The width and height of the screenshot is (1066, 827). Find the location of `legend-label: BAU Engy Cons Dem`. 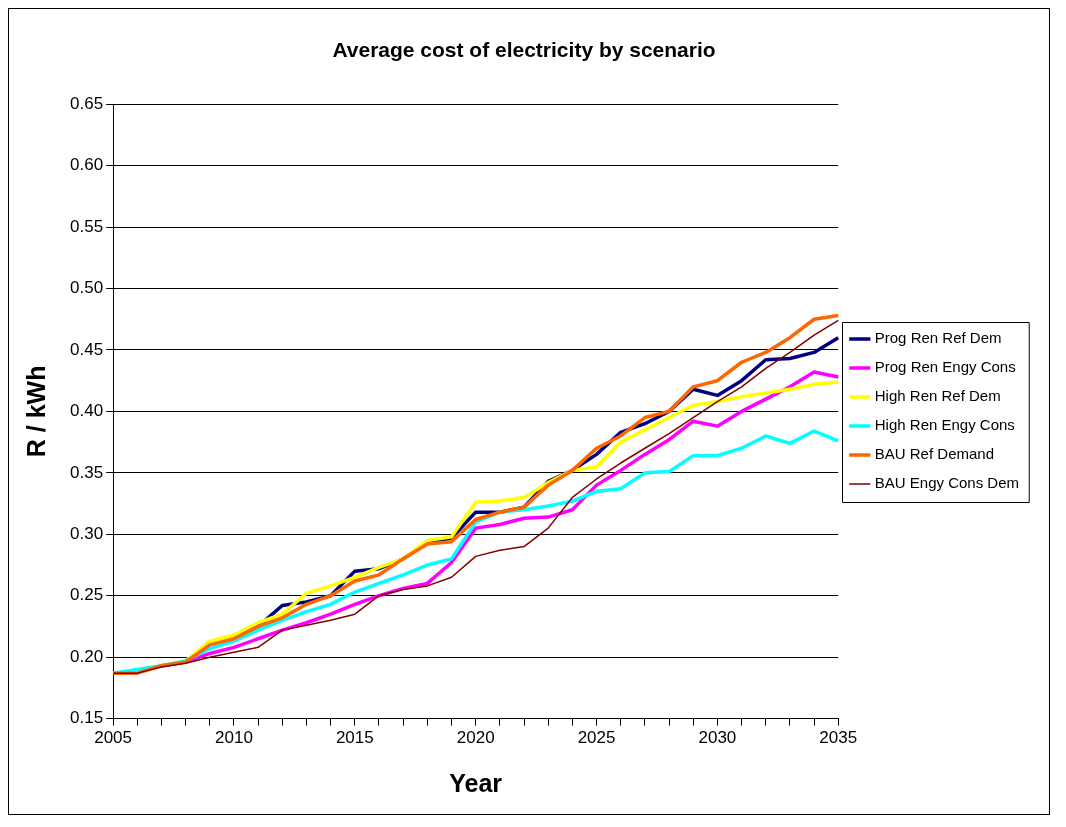

legend-label: BAU Engy Cons Dem is located at coordinates (947, 483).